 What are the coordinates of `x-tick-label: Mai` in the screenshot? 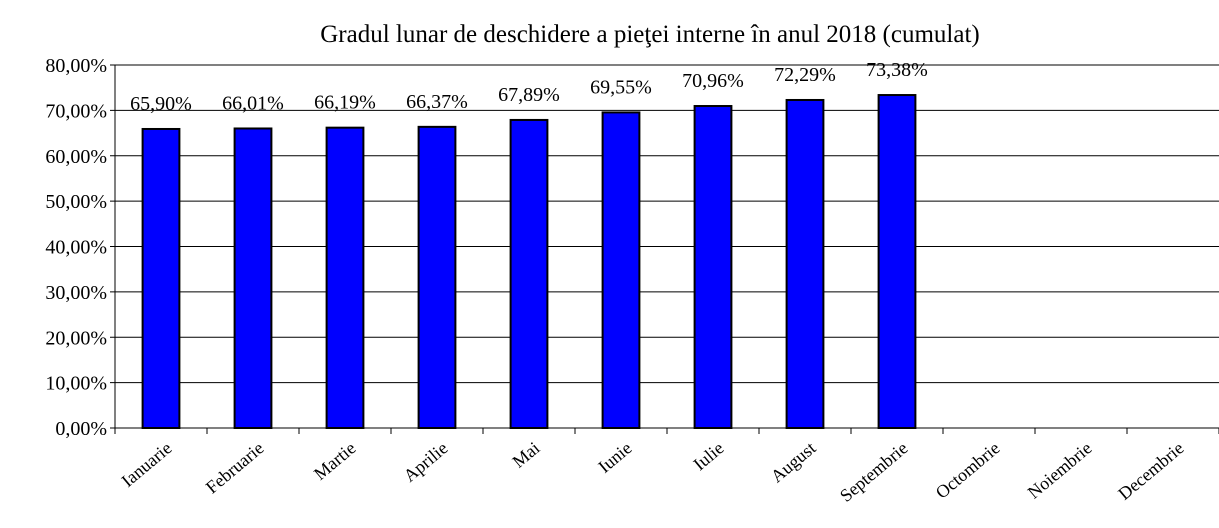 It's located at (526, 455).